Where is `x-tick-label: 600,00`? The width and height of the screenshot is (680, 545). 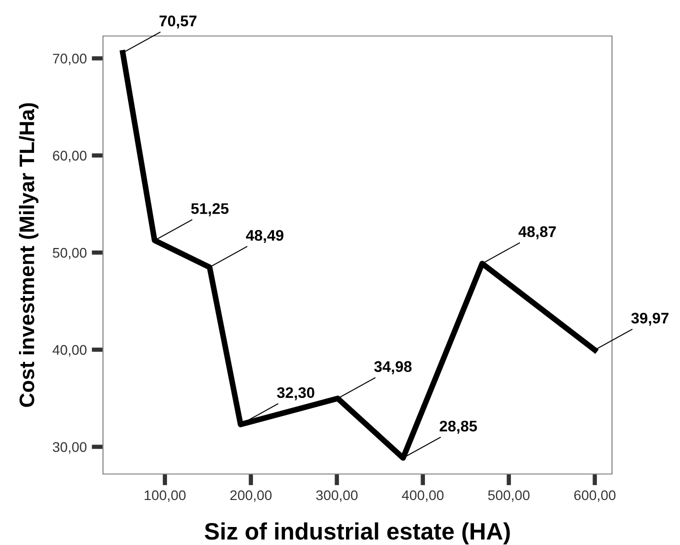 x-tick-label: 600,00 is located at coordinates (595, 496).